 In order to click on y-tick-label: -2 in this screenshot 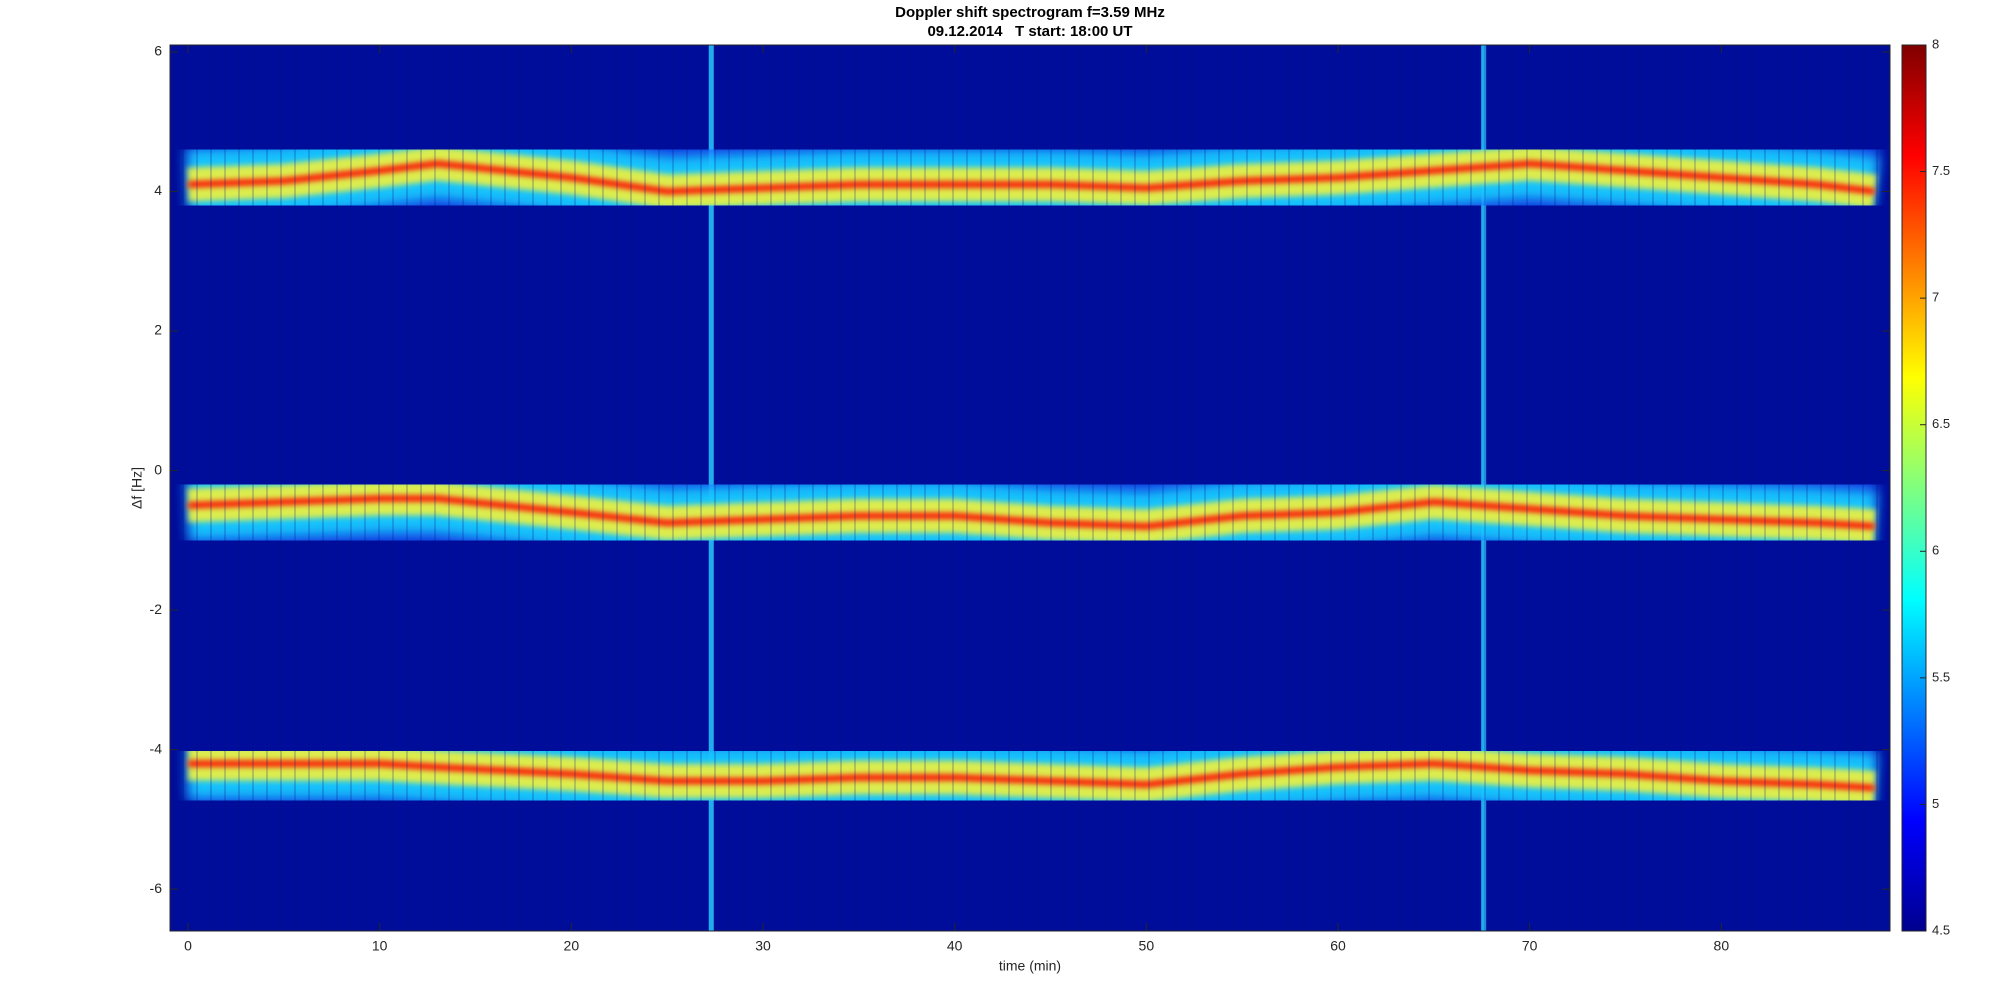, I will do `click(156, 609)`.